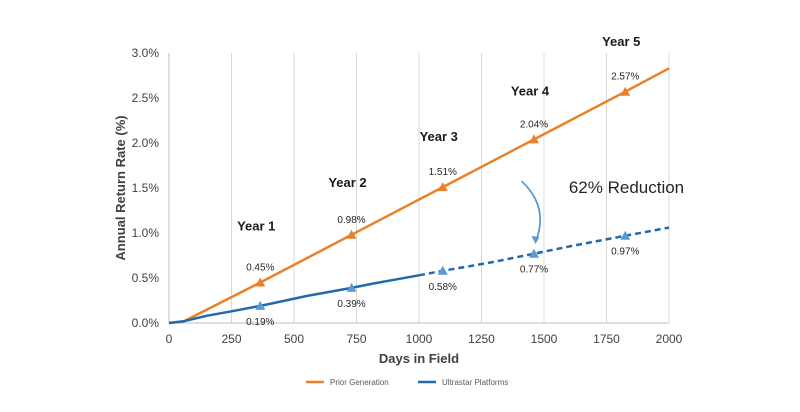 The height and width of the screenshot is (412, 800). Describe the element at coordinates (407, 382) in the screenshot. I see `legend: Prior Generation Ultrastar Platforms` at that location.